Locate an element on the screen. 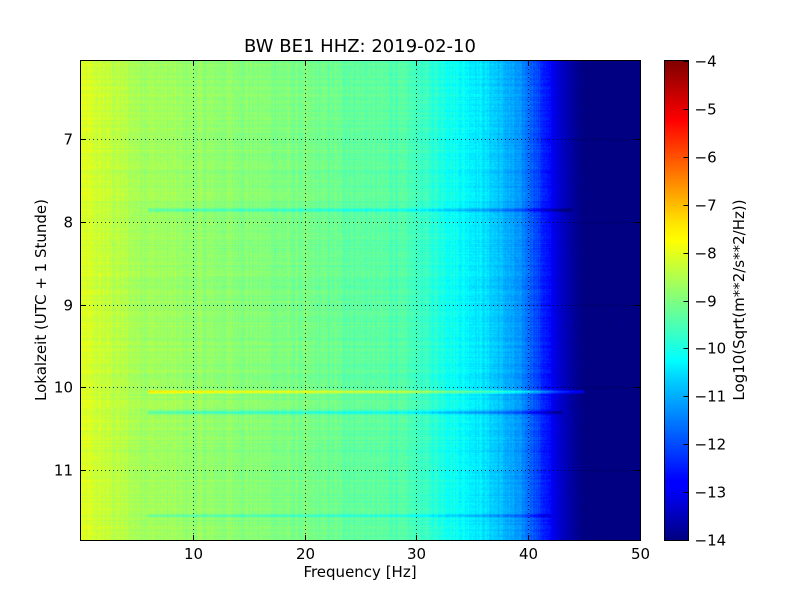 The image size is (800, 600). y-tick-label: 10 is located at coordinates (63, 388).